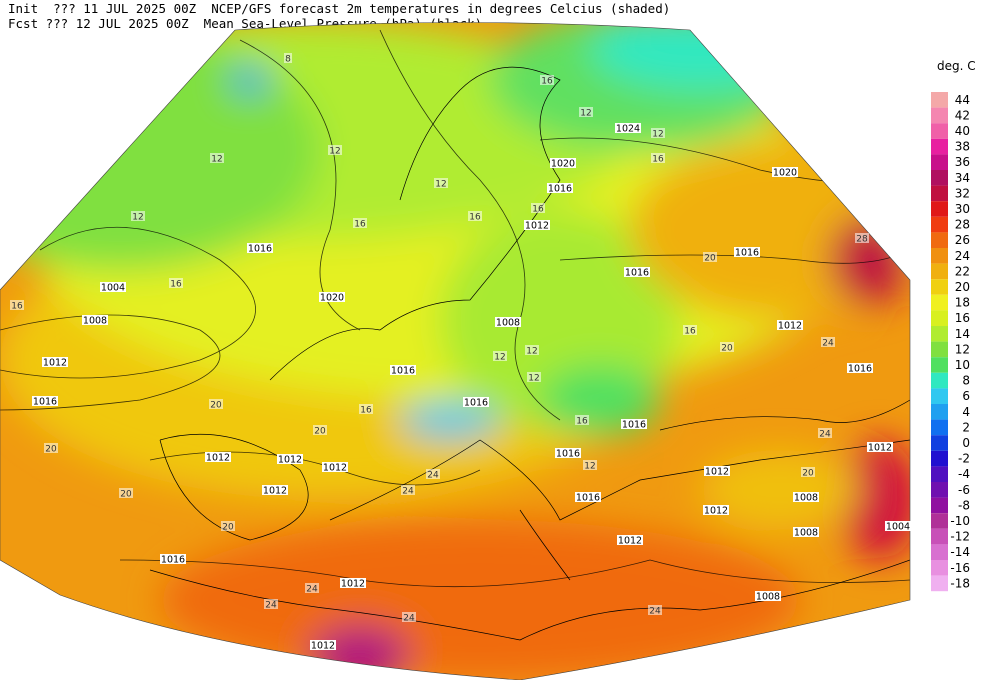  What do you see at coordinates (962, 349) in the screenshot?
I see `colorbar-label: 12` at bounding box center [962, 349].